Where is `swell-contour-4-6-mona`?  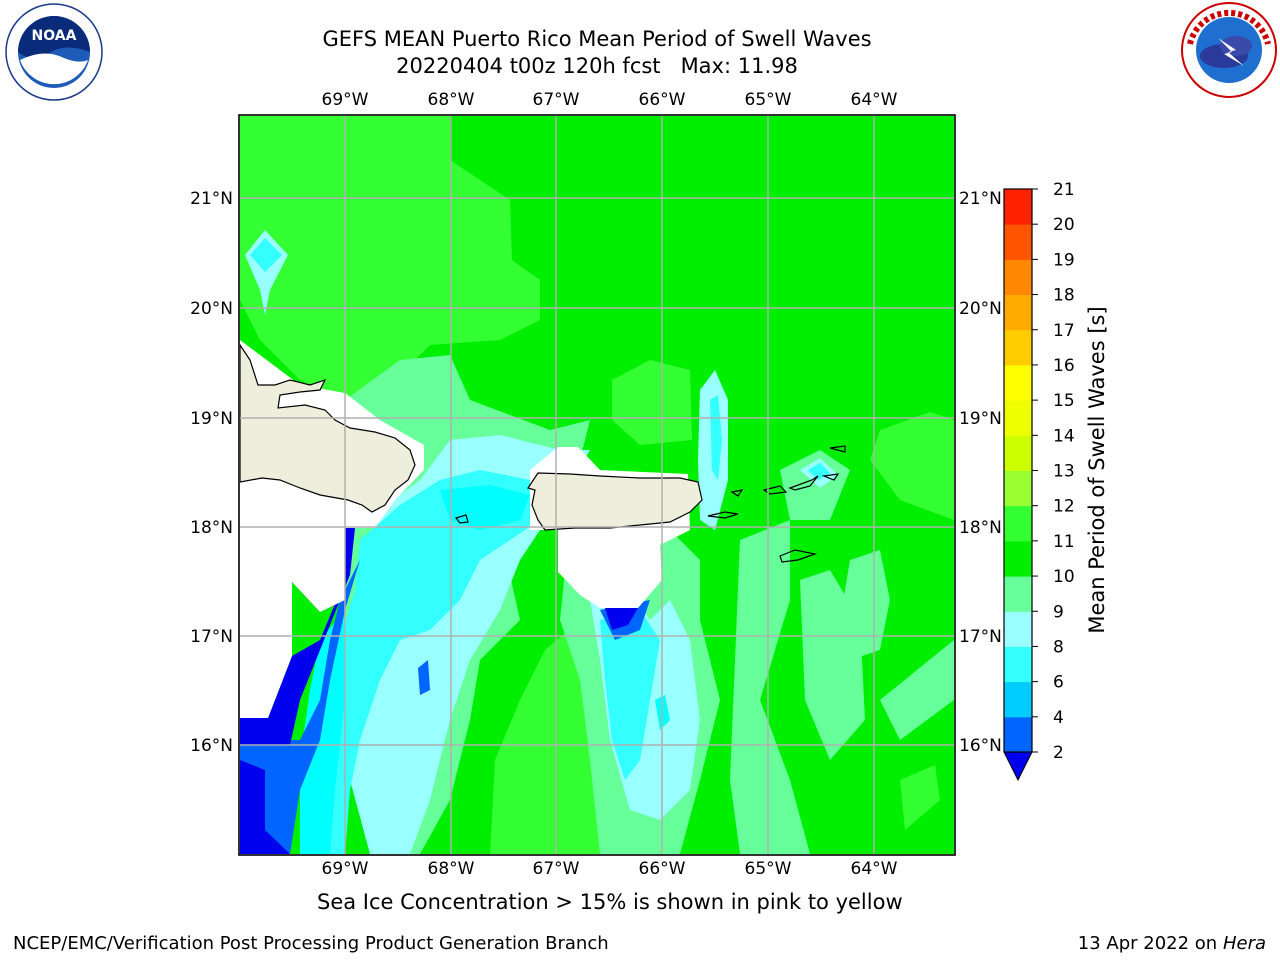
swell-contour-4-6-mona is located at coordinates (485, 507).